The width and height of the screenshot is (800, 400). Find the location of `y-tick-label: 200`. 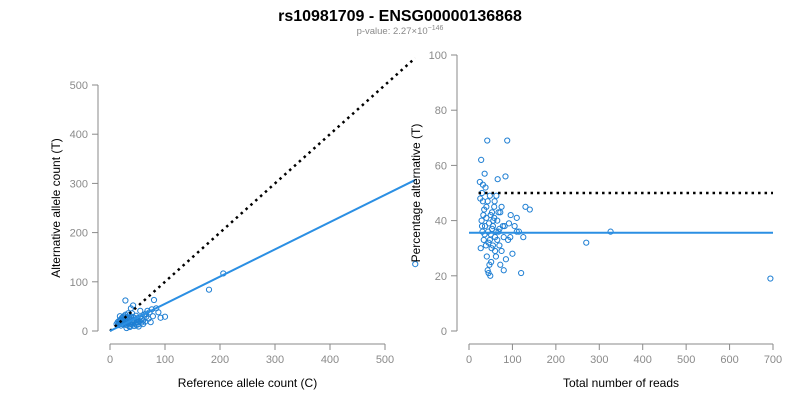

y-tick-label: 200 is located at coordinates (79, 234).